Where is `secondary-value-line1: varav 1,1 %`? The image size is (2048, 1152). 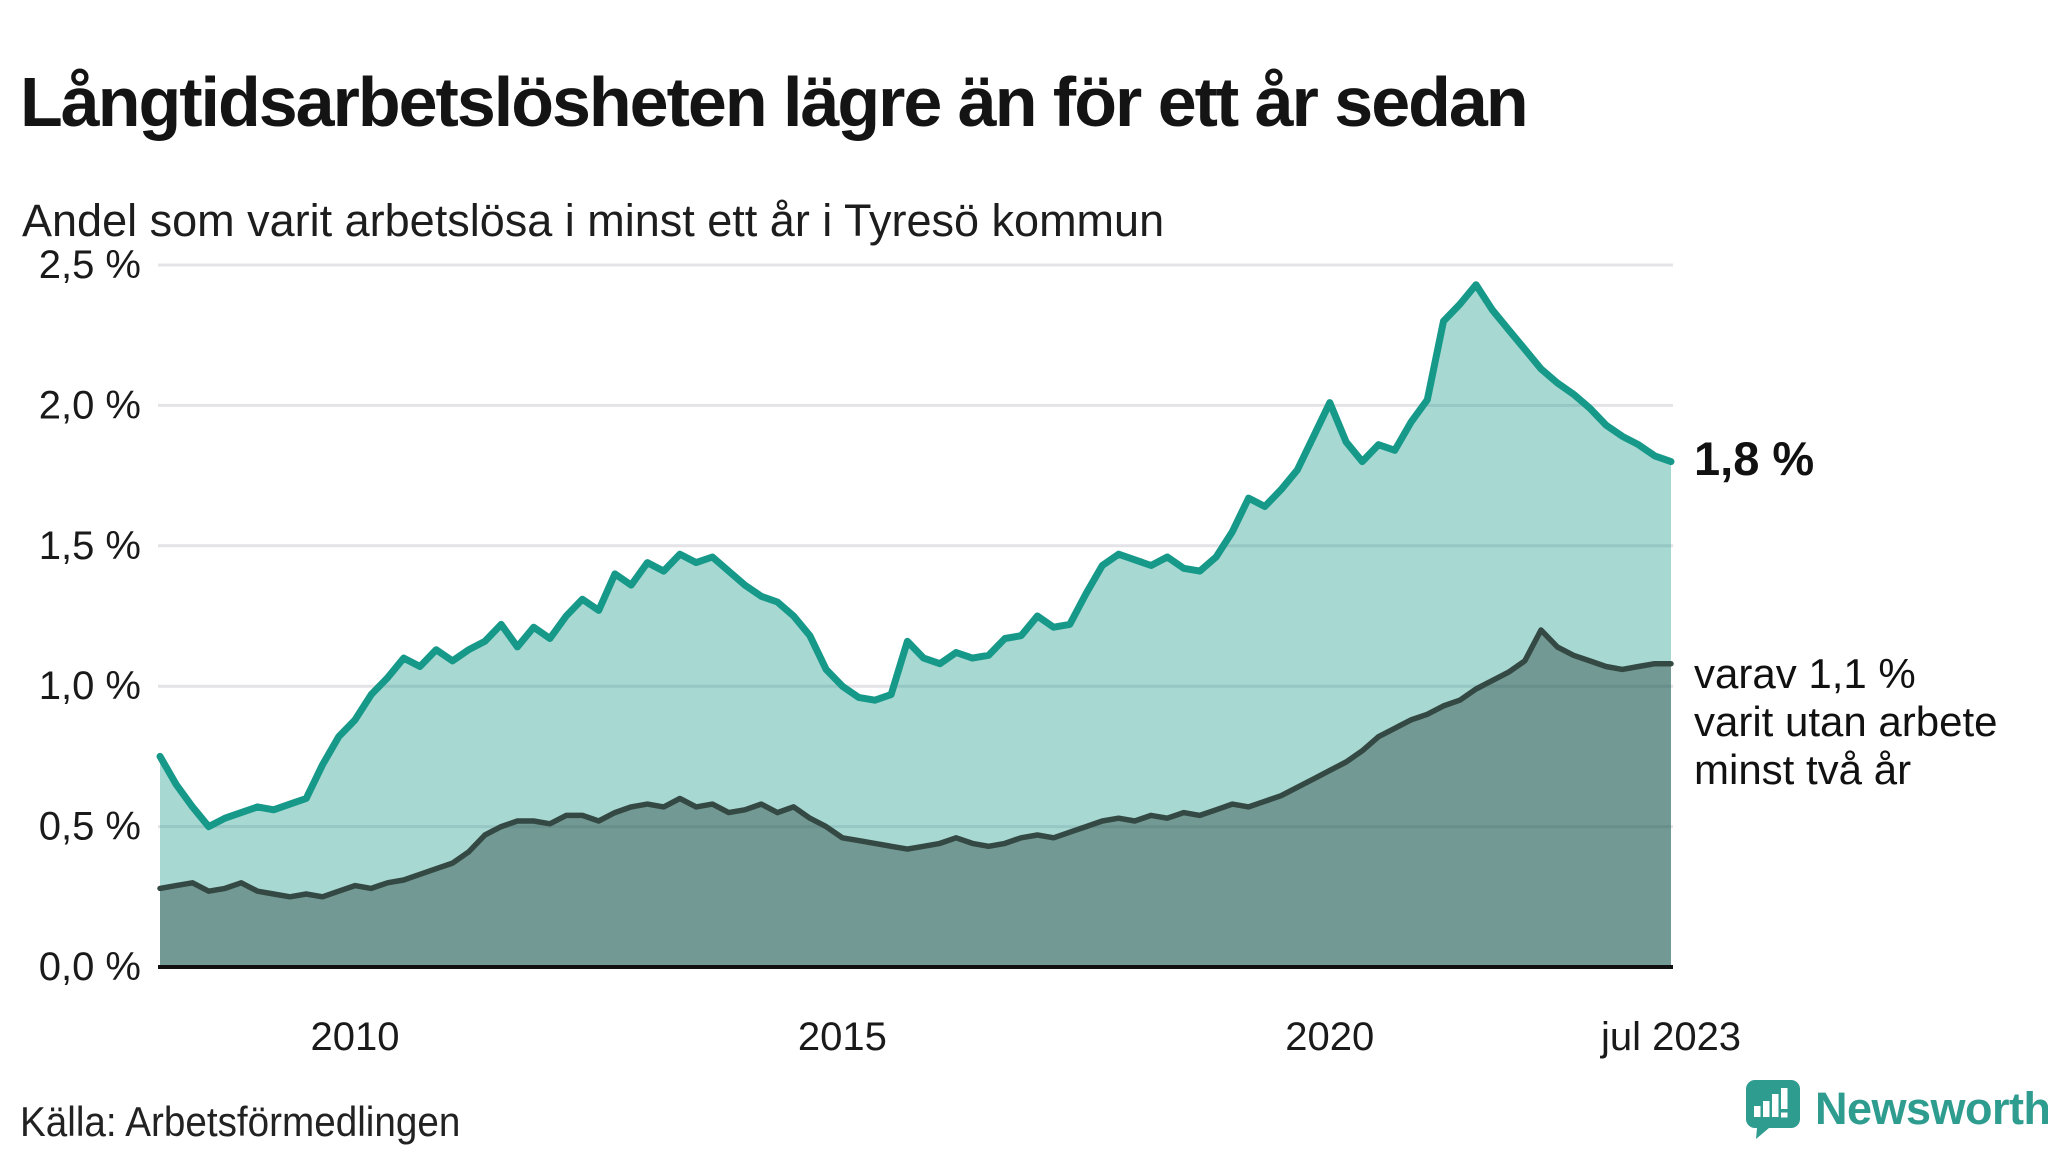 secondary-value-line1: varav 1,1 % is located at coordinates (1805, 673).